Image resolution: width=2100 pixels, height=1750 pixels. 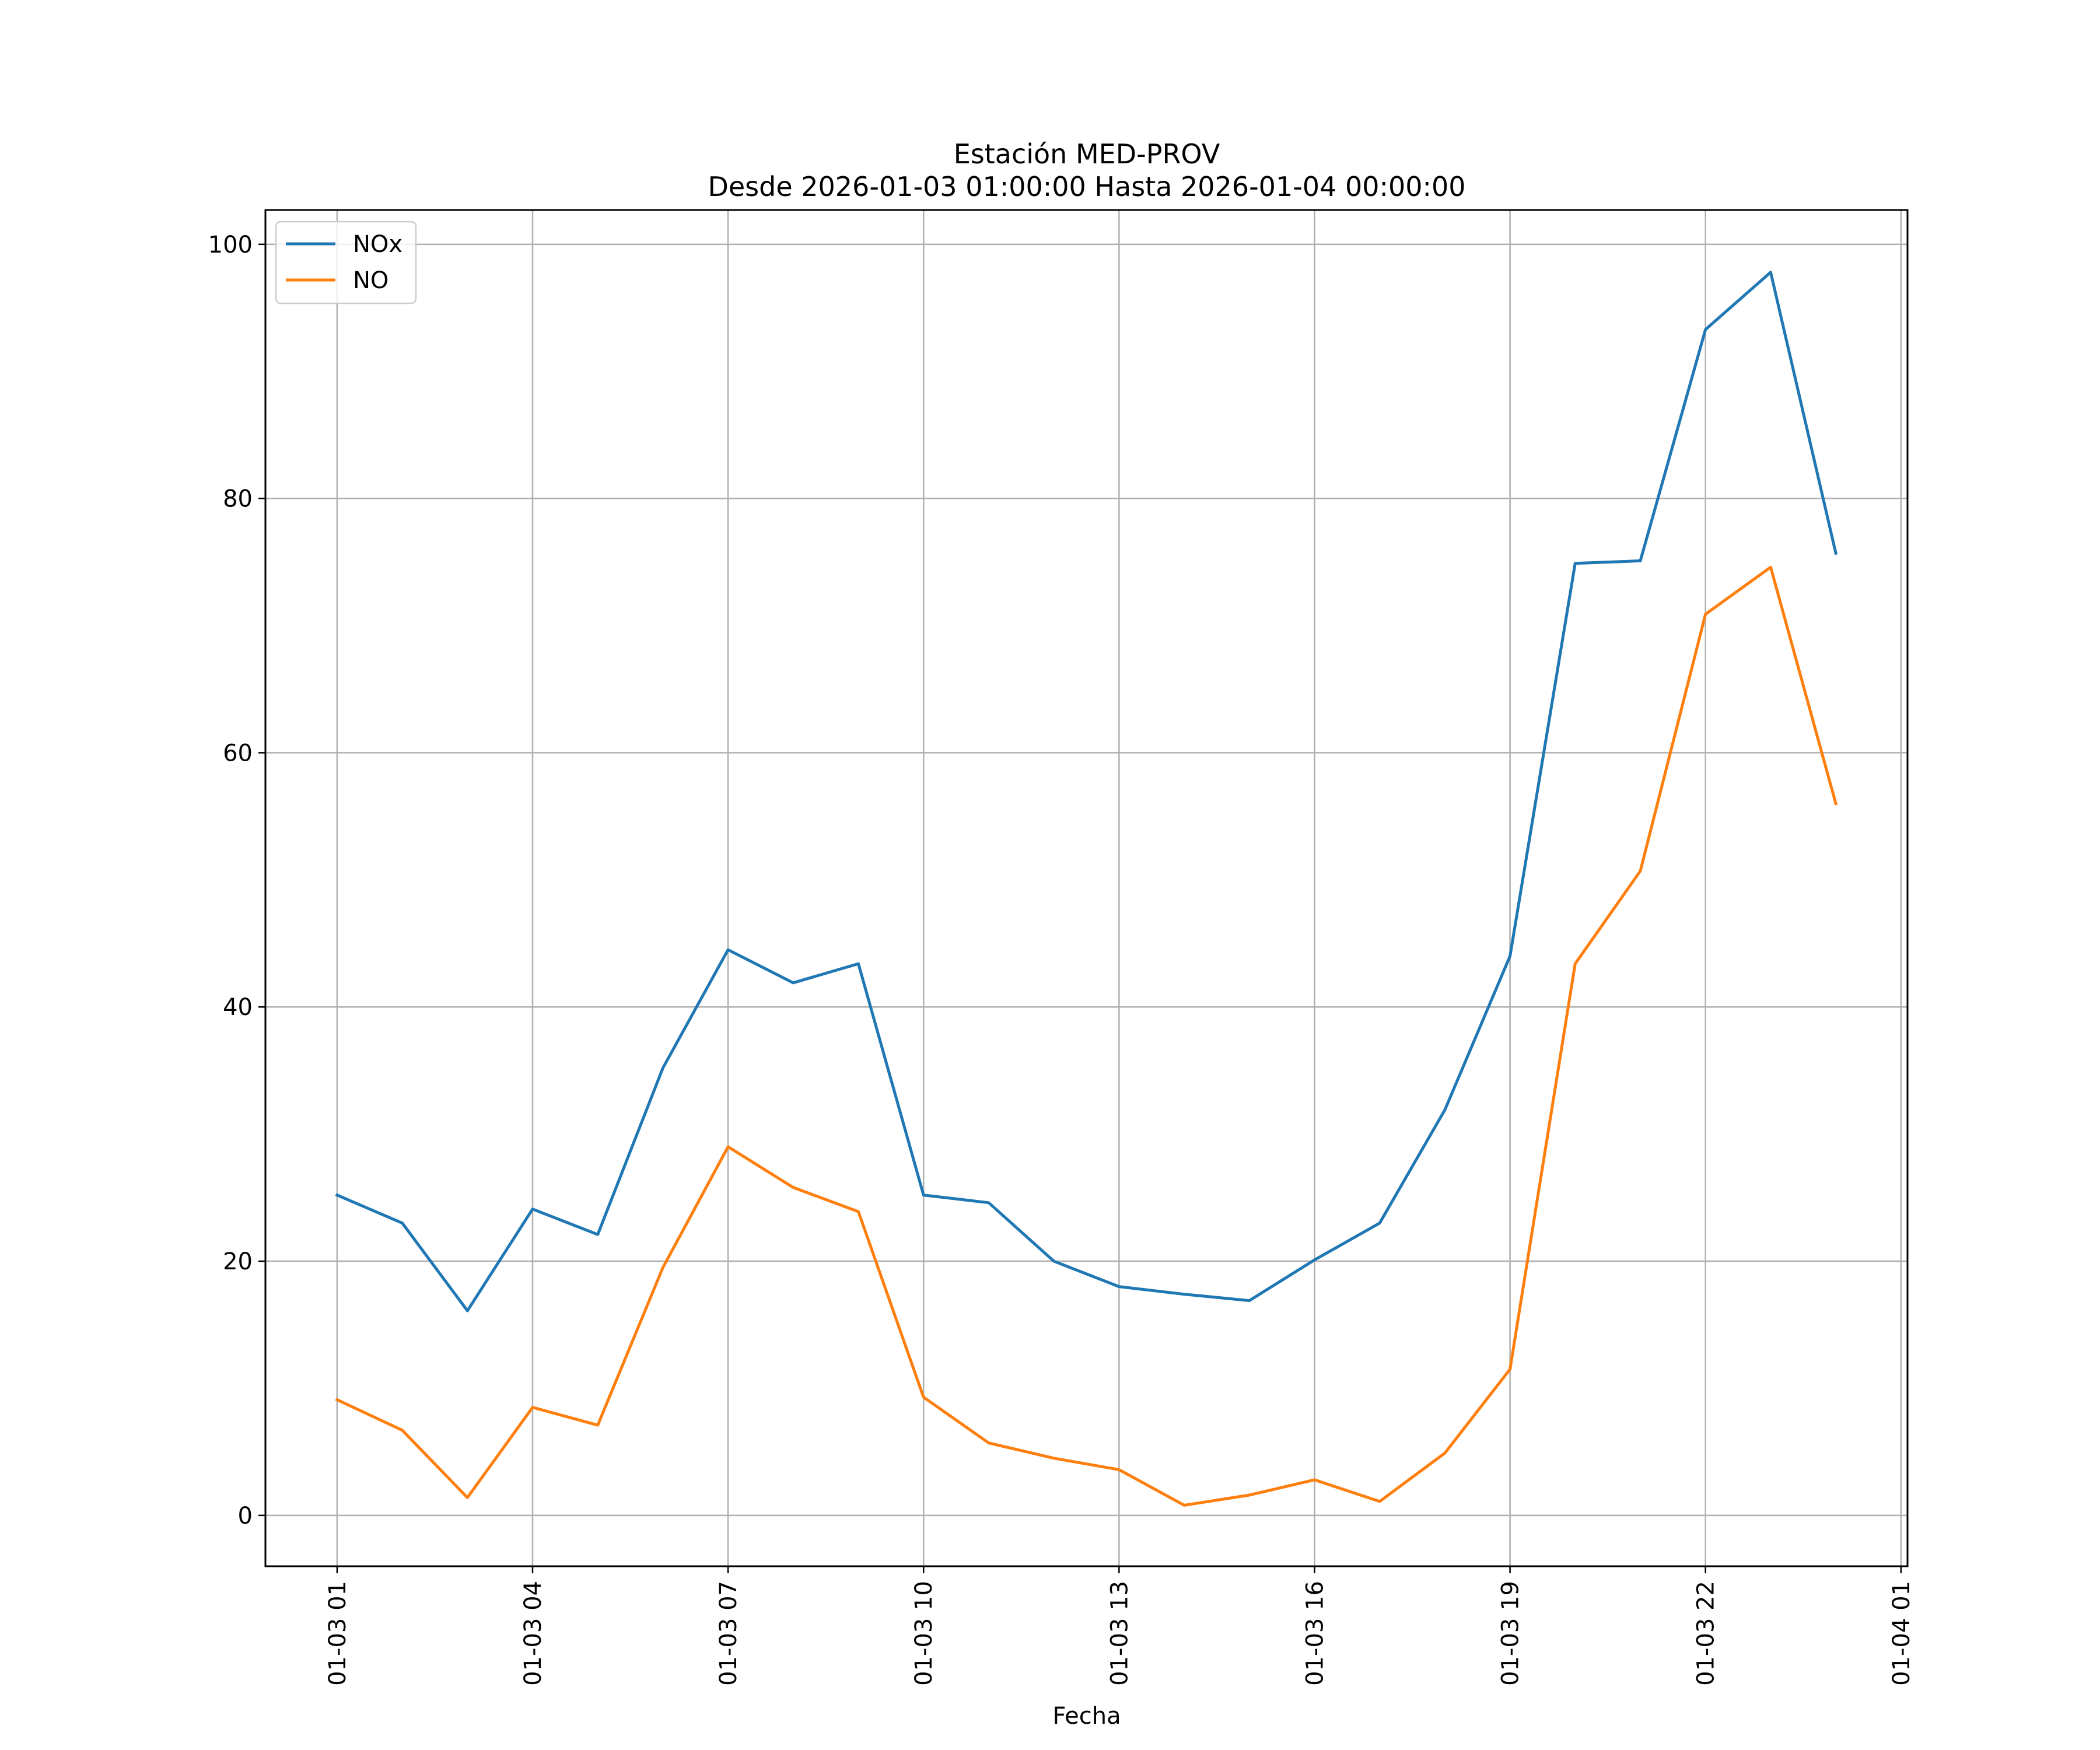 I want to click on legend: NOx NO, so click(x=346, y=262).